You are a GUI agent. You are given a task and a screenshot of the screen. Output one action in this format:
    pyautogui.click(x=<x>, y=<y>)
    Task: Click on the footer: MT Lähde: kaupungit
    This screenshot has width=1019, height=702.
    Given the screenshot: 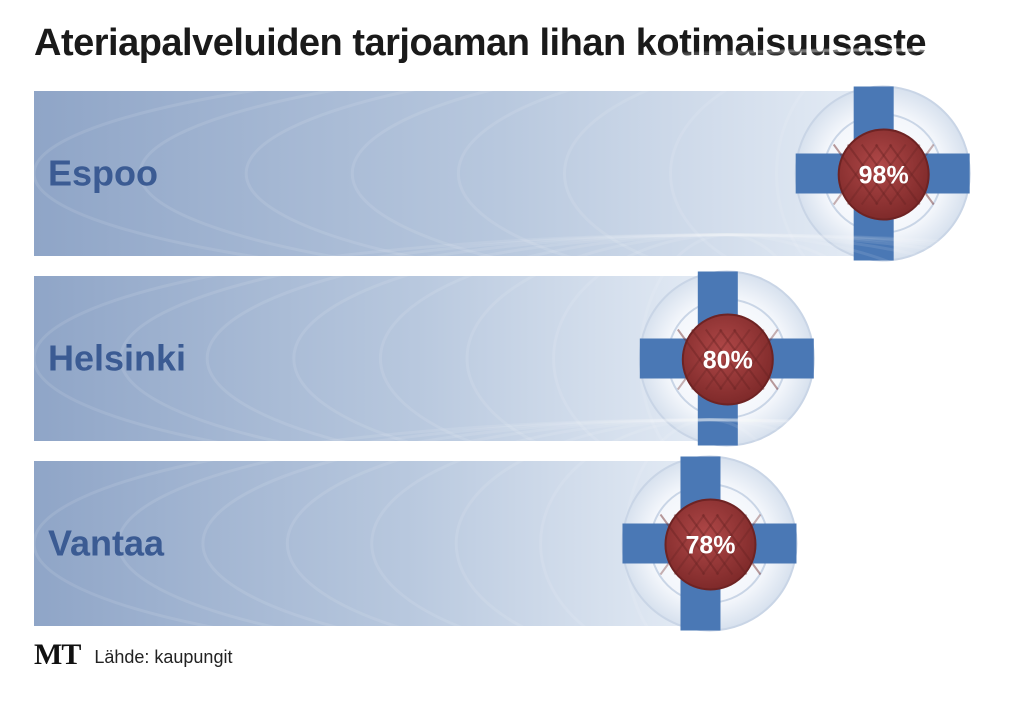 What is the action you would take?
    pyautogui.click(x=133, y=655)
    